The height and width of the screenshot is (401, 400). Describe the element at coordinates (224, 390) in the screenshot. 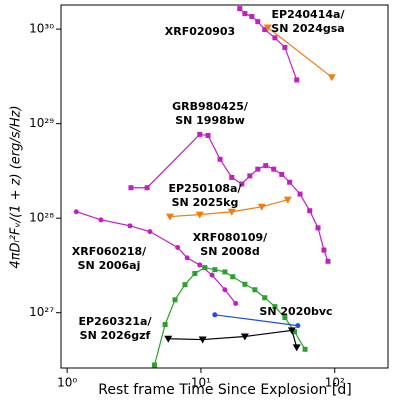

I see `x-axis-label: Rest frame Time Since Explosion [d]` at that location.